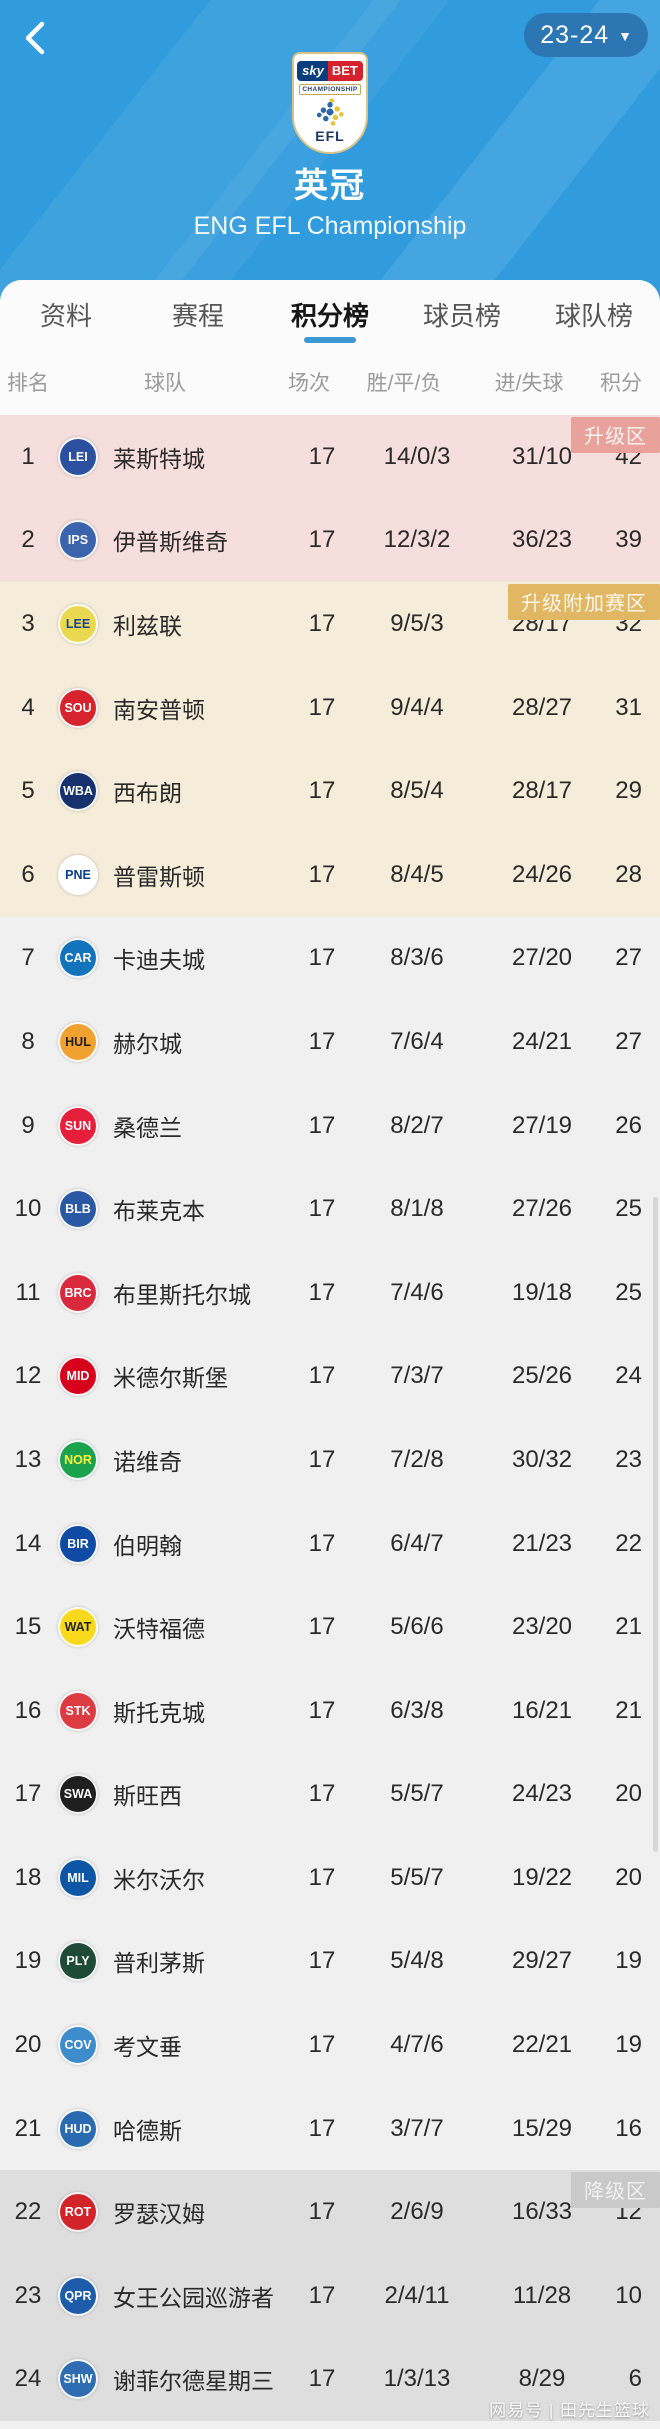  What do you see at coordinates (78, 1543) in the screenshot?
I see `team-logo: BIR` at bounding box center [78, 1543].